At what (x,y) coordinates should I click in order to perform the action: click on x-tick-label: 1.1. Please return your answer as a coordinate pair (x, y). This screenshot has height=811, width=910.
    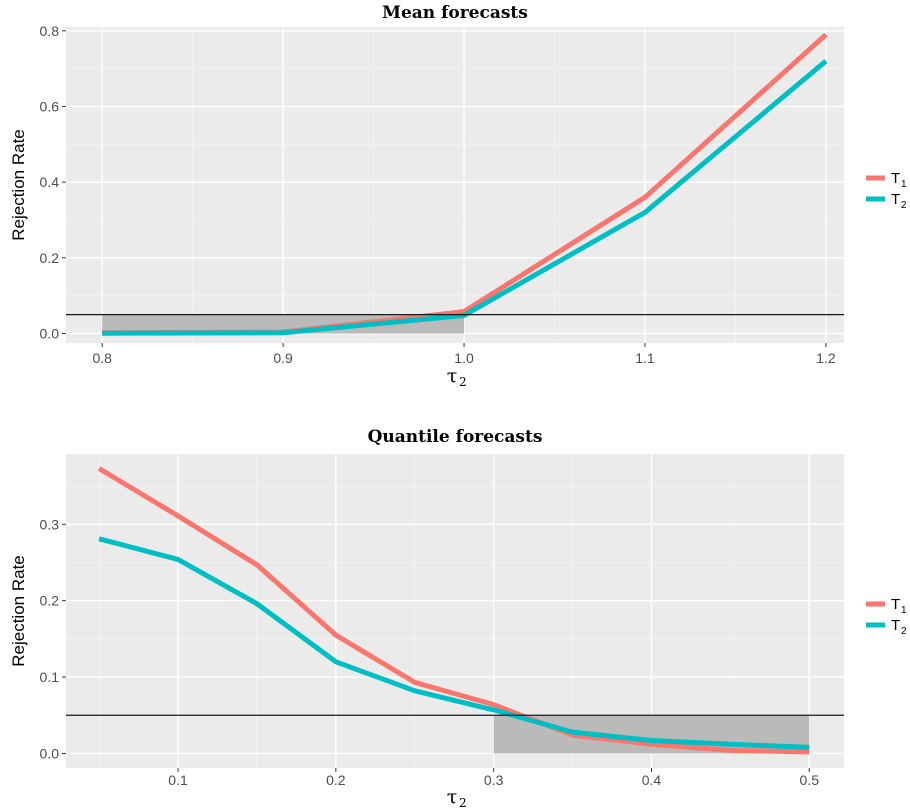
    Looking at the image, I should click on (645, 358).